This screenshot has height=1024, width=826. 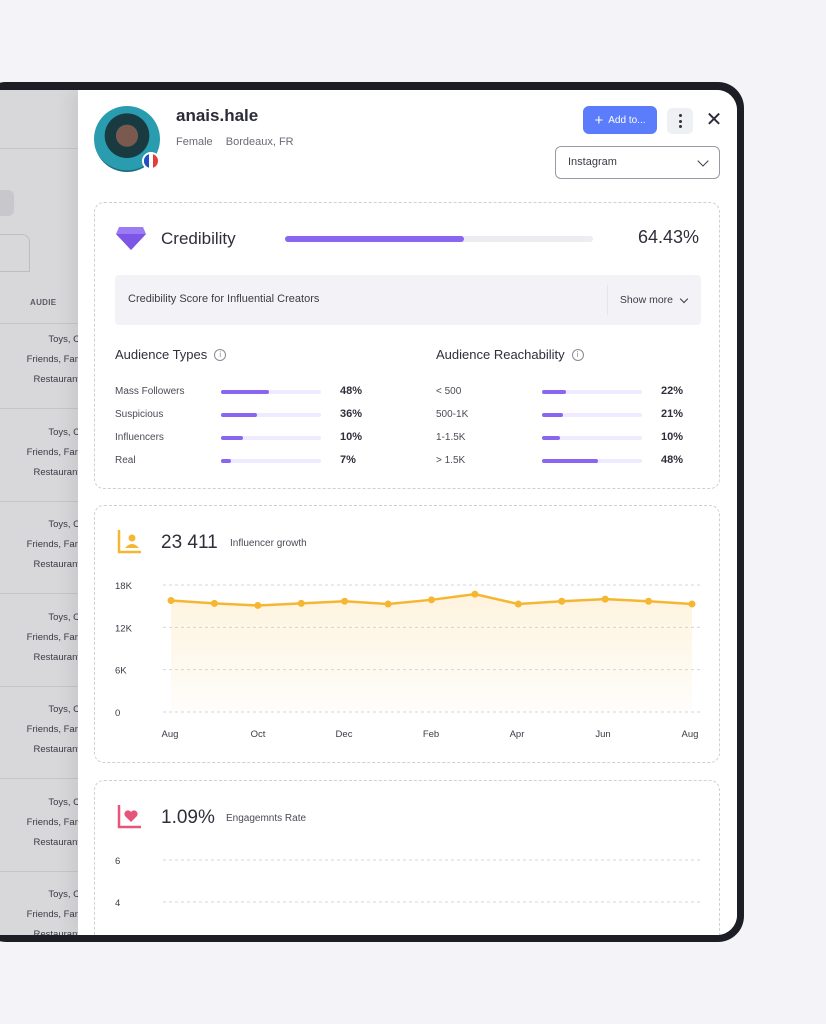 What do you see at coordinates (150, 391) in the screenshot?
I see `metric-label: Mass Followers` at bounding box center [150, 391].